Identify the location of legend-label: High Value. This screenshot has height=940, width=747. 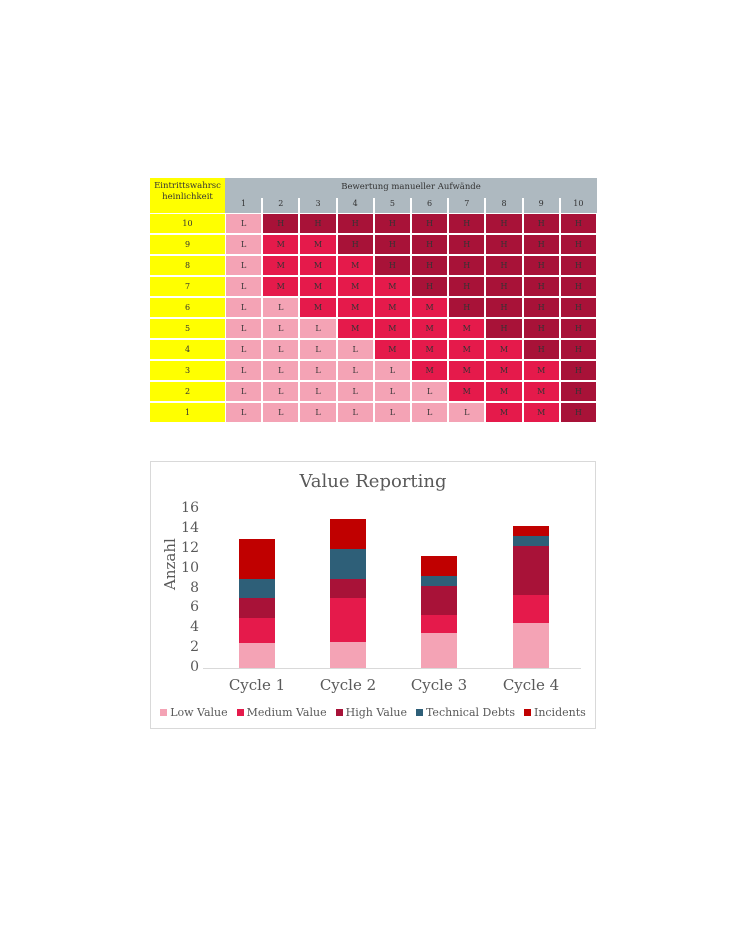
(376, 712).